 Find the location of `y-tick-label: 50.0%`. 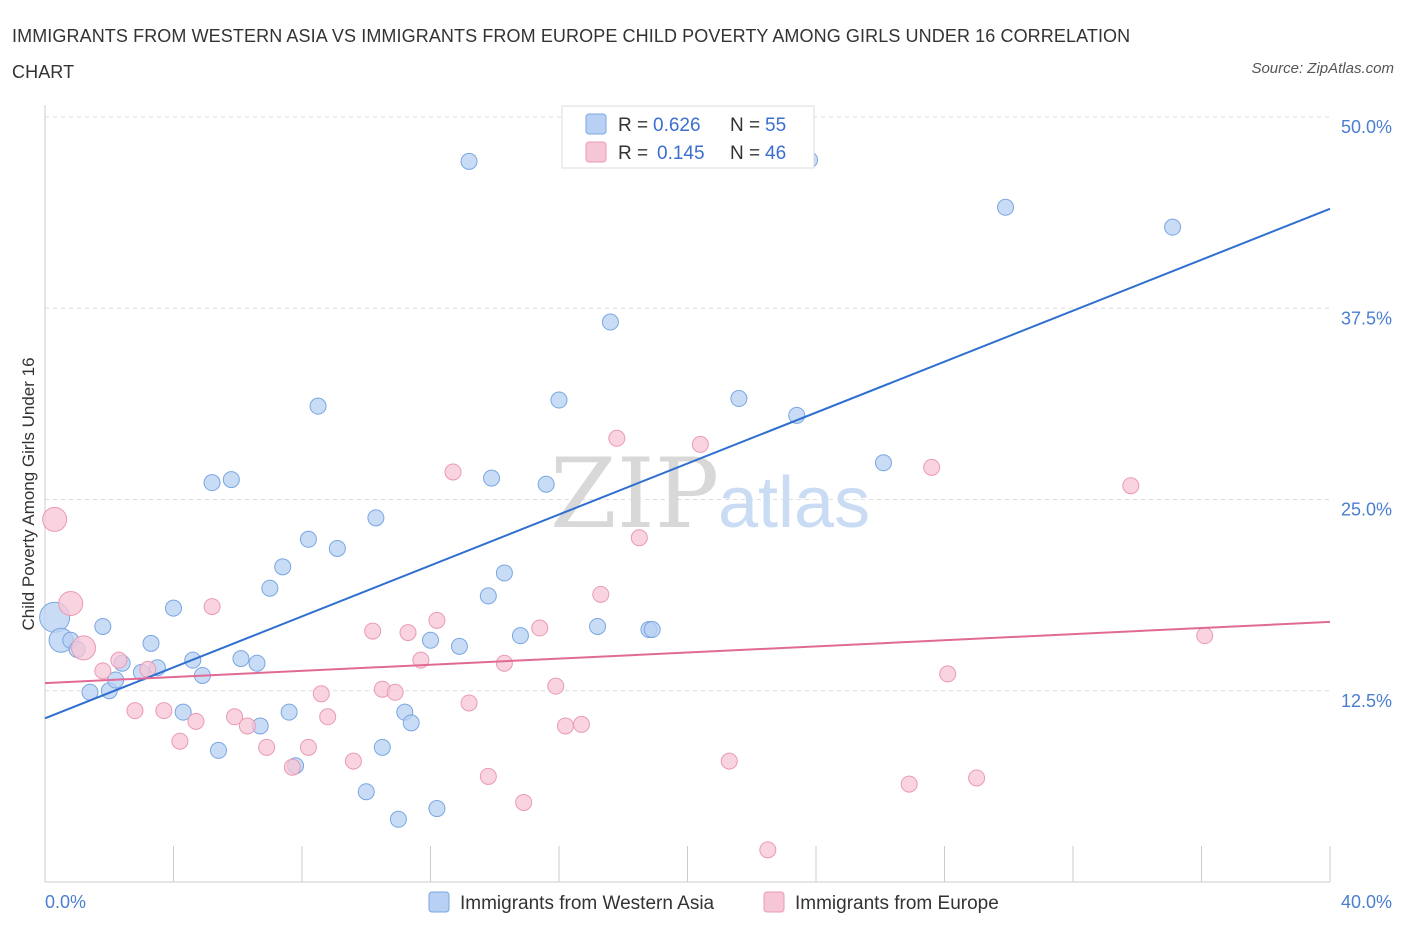

y-tick-label: 50.0% is located at coordinates (1366, 127).